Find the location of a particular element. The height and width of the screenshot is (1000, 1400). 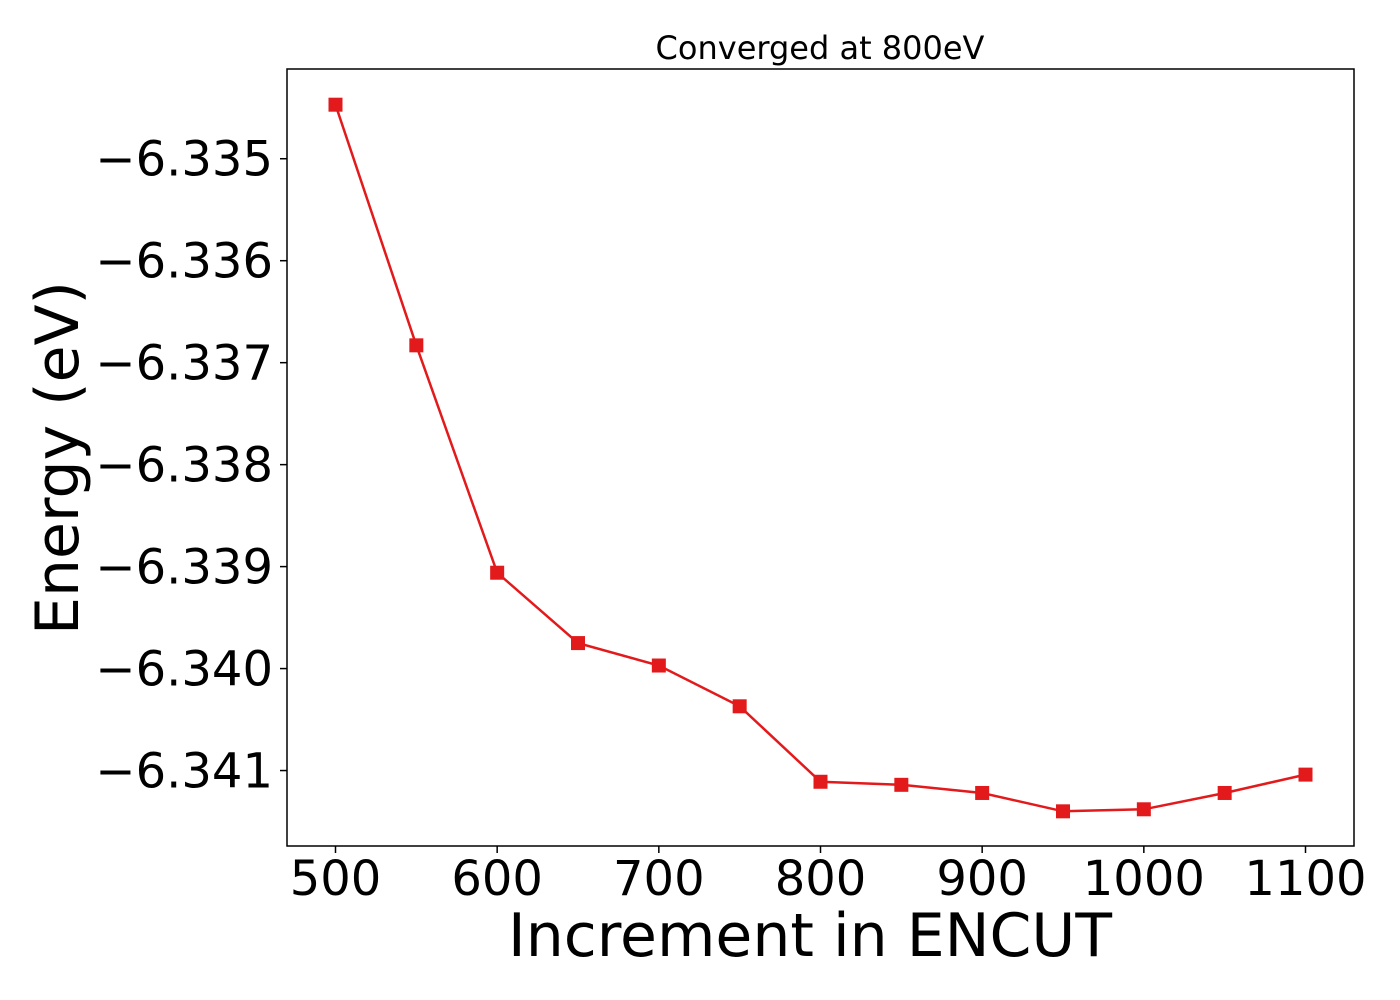

x-tick-label: 800 is located at coordinates (821, 879).